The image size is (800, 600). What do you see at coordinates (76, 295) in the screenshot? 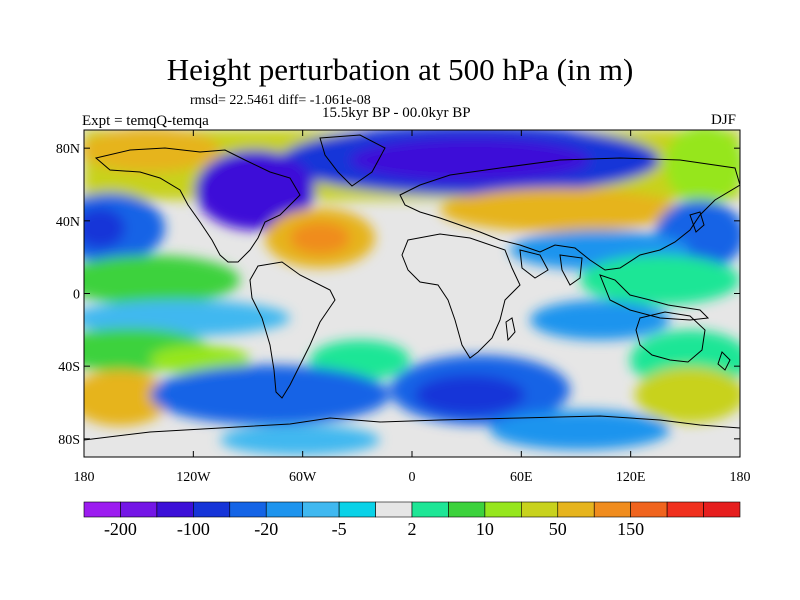
I see `lat-tick-label: 0` at bounding box center [76, 295].